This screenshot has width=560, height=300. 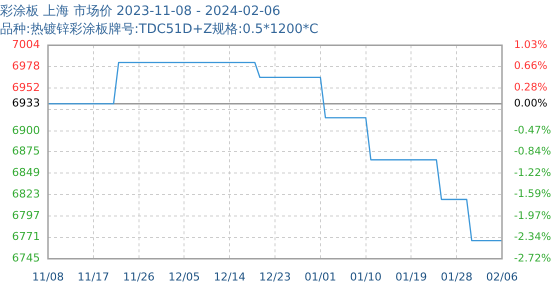 I want to click on y2-tick-label: -0.84%, so click(x=533, y=151).